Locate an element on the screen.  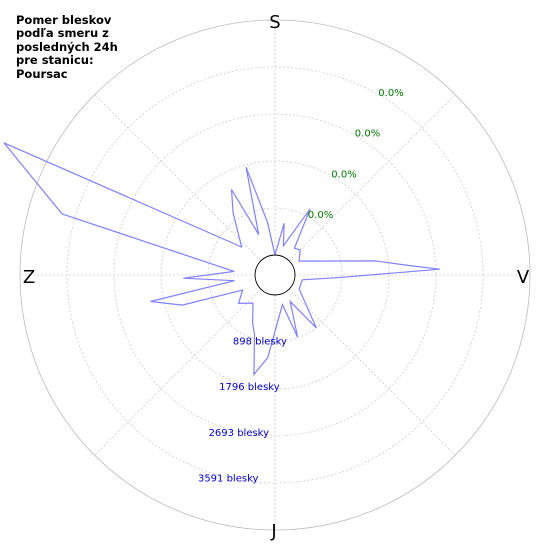
direction-label-j: J is located at coordinates (273, 531).